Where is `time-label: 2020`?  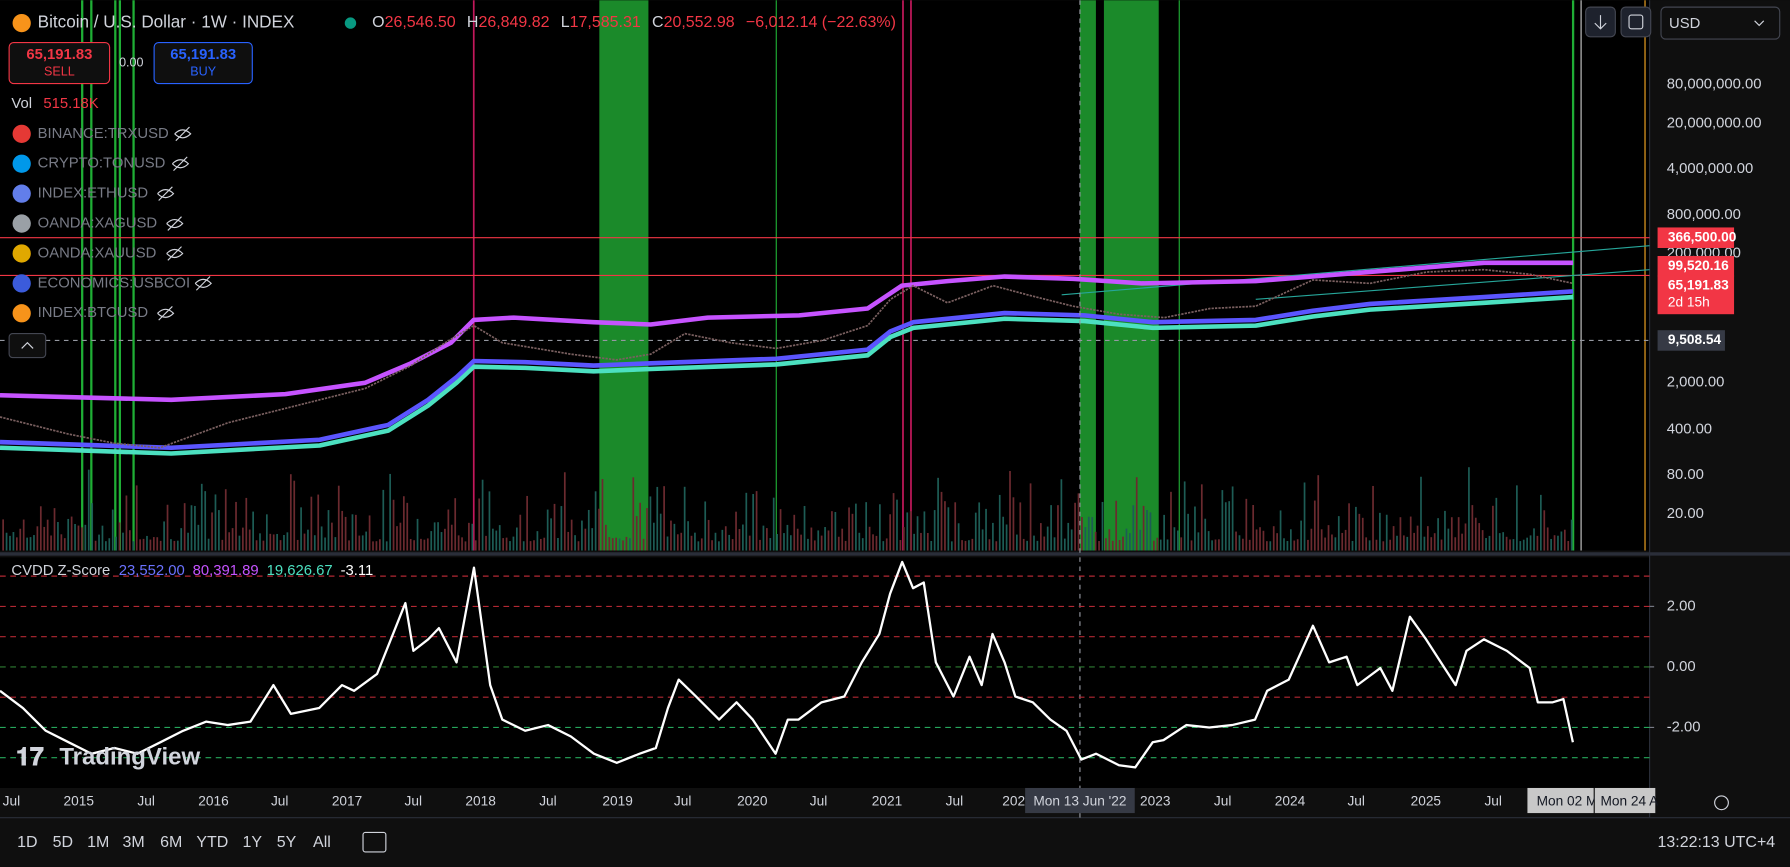 time-label: 2020 is located at coordinates (752, 800).